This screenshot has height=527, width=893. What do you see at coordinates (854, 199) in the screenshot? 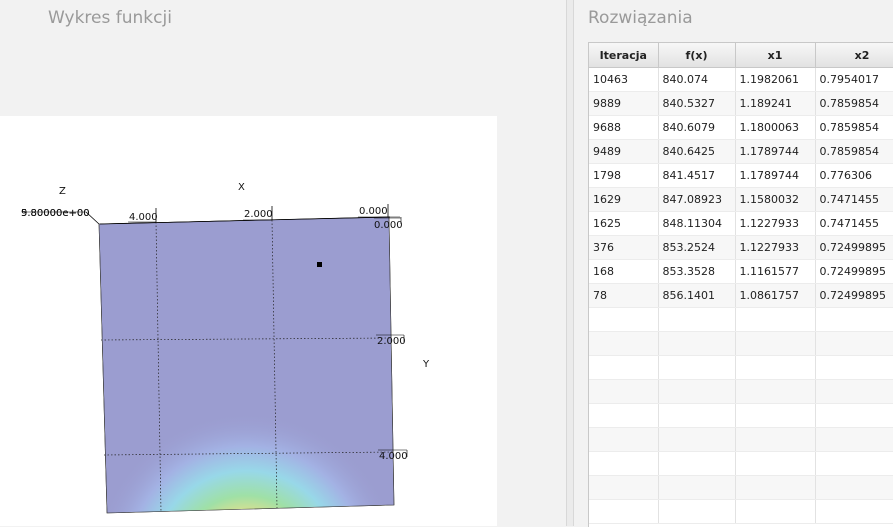
I see `table-cell: 0.7471455` at bounding box center [854, 199].